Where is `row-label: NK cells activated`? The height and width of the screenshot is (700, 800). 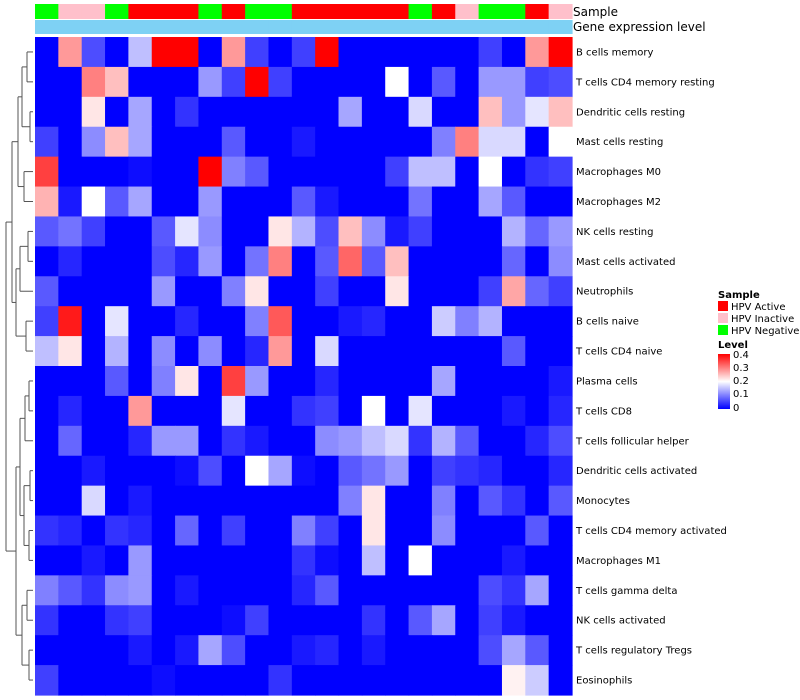 row-label: NK cells activated is located at coordinates (621, 621).